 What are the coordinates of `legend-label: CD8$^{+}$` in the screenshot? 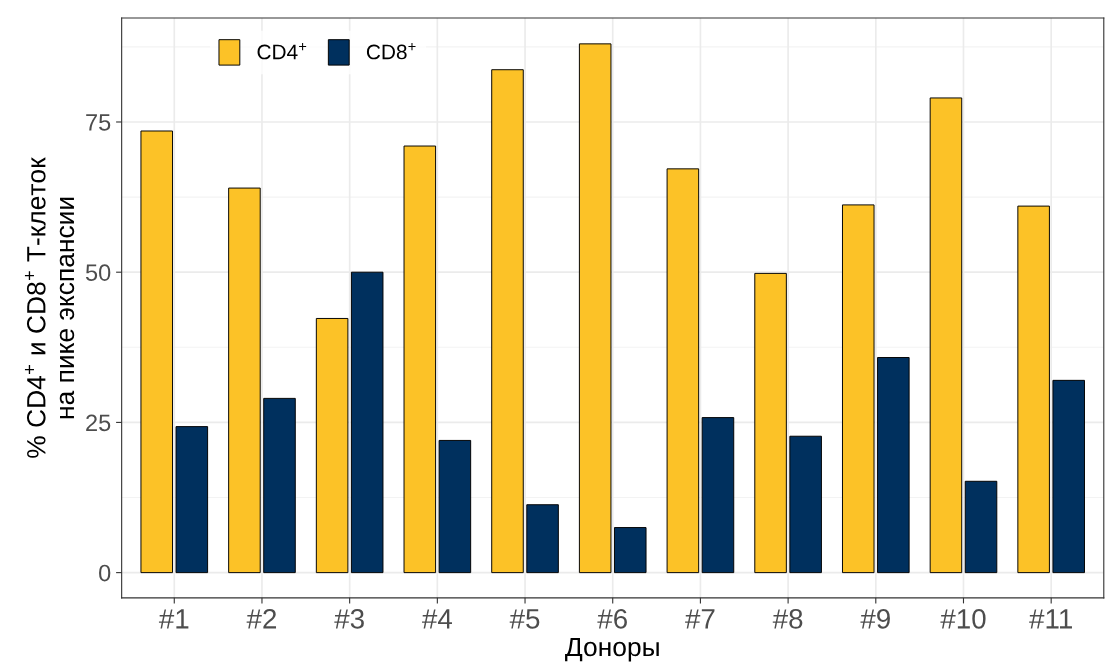 It's located at (391, 51).